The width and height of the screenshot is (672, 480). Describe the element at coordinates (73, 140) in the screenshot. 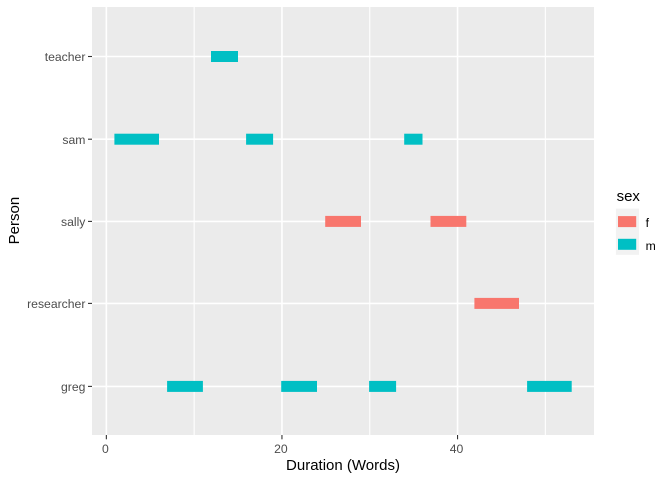

I see `svg-text: sam` at that location.